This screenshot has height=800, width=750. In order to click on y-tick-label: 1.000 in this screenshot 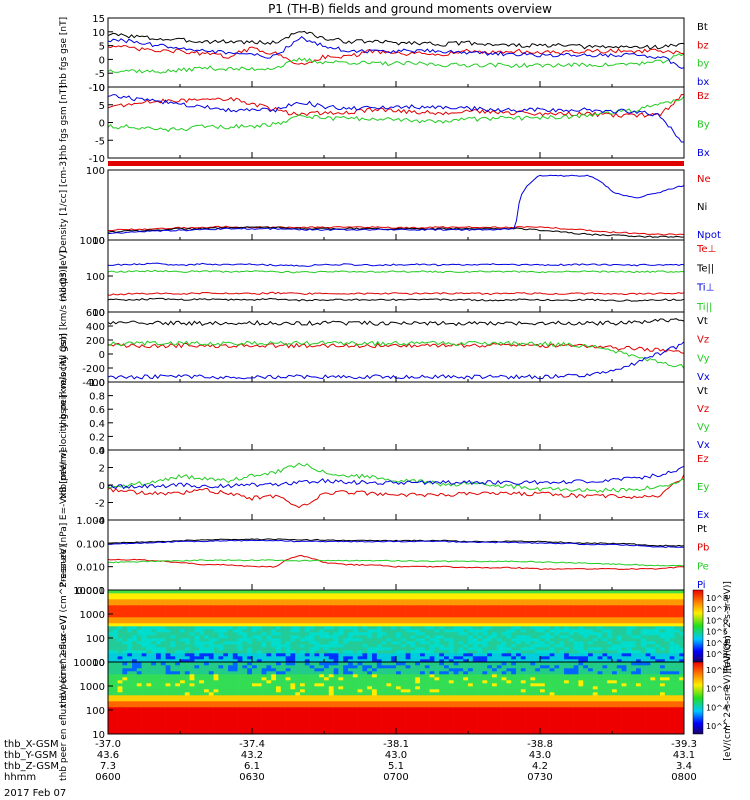, I will do `click(90, 521)`.